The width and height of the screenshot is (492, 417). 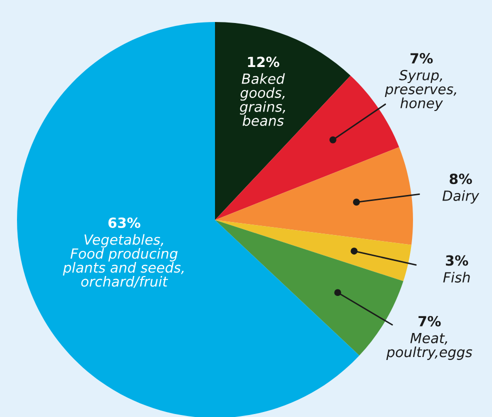 What do you see at coordinates (461, 179) in the screenshot?
I see `data-label: 8%` at bounding box center [461, 179].